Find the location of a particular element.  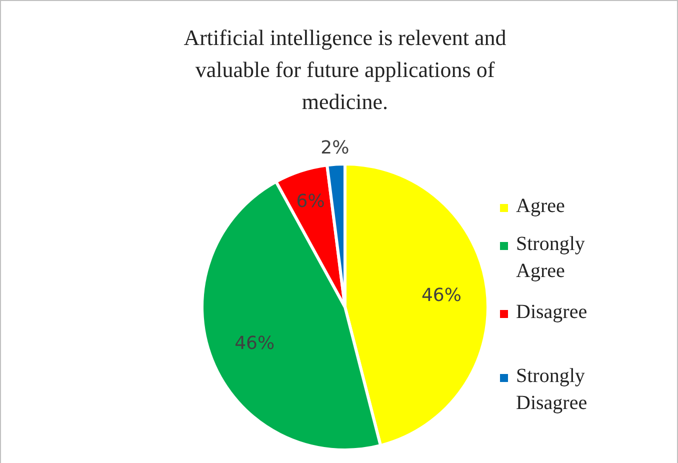

chart-title: Artificial intelligence is relevent and valuable for future applications of medicine. is located at coordinates (345, 69).